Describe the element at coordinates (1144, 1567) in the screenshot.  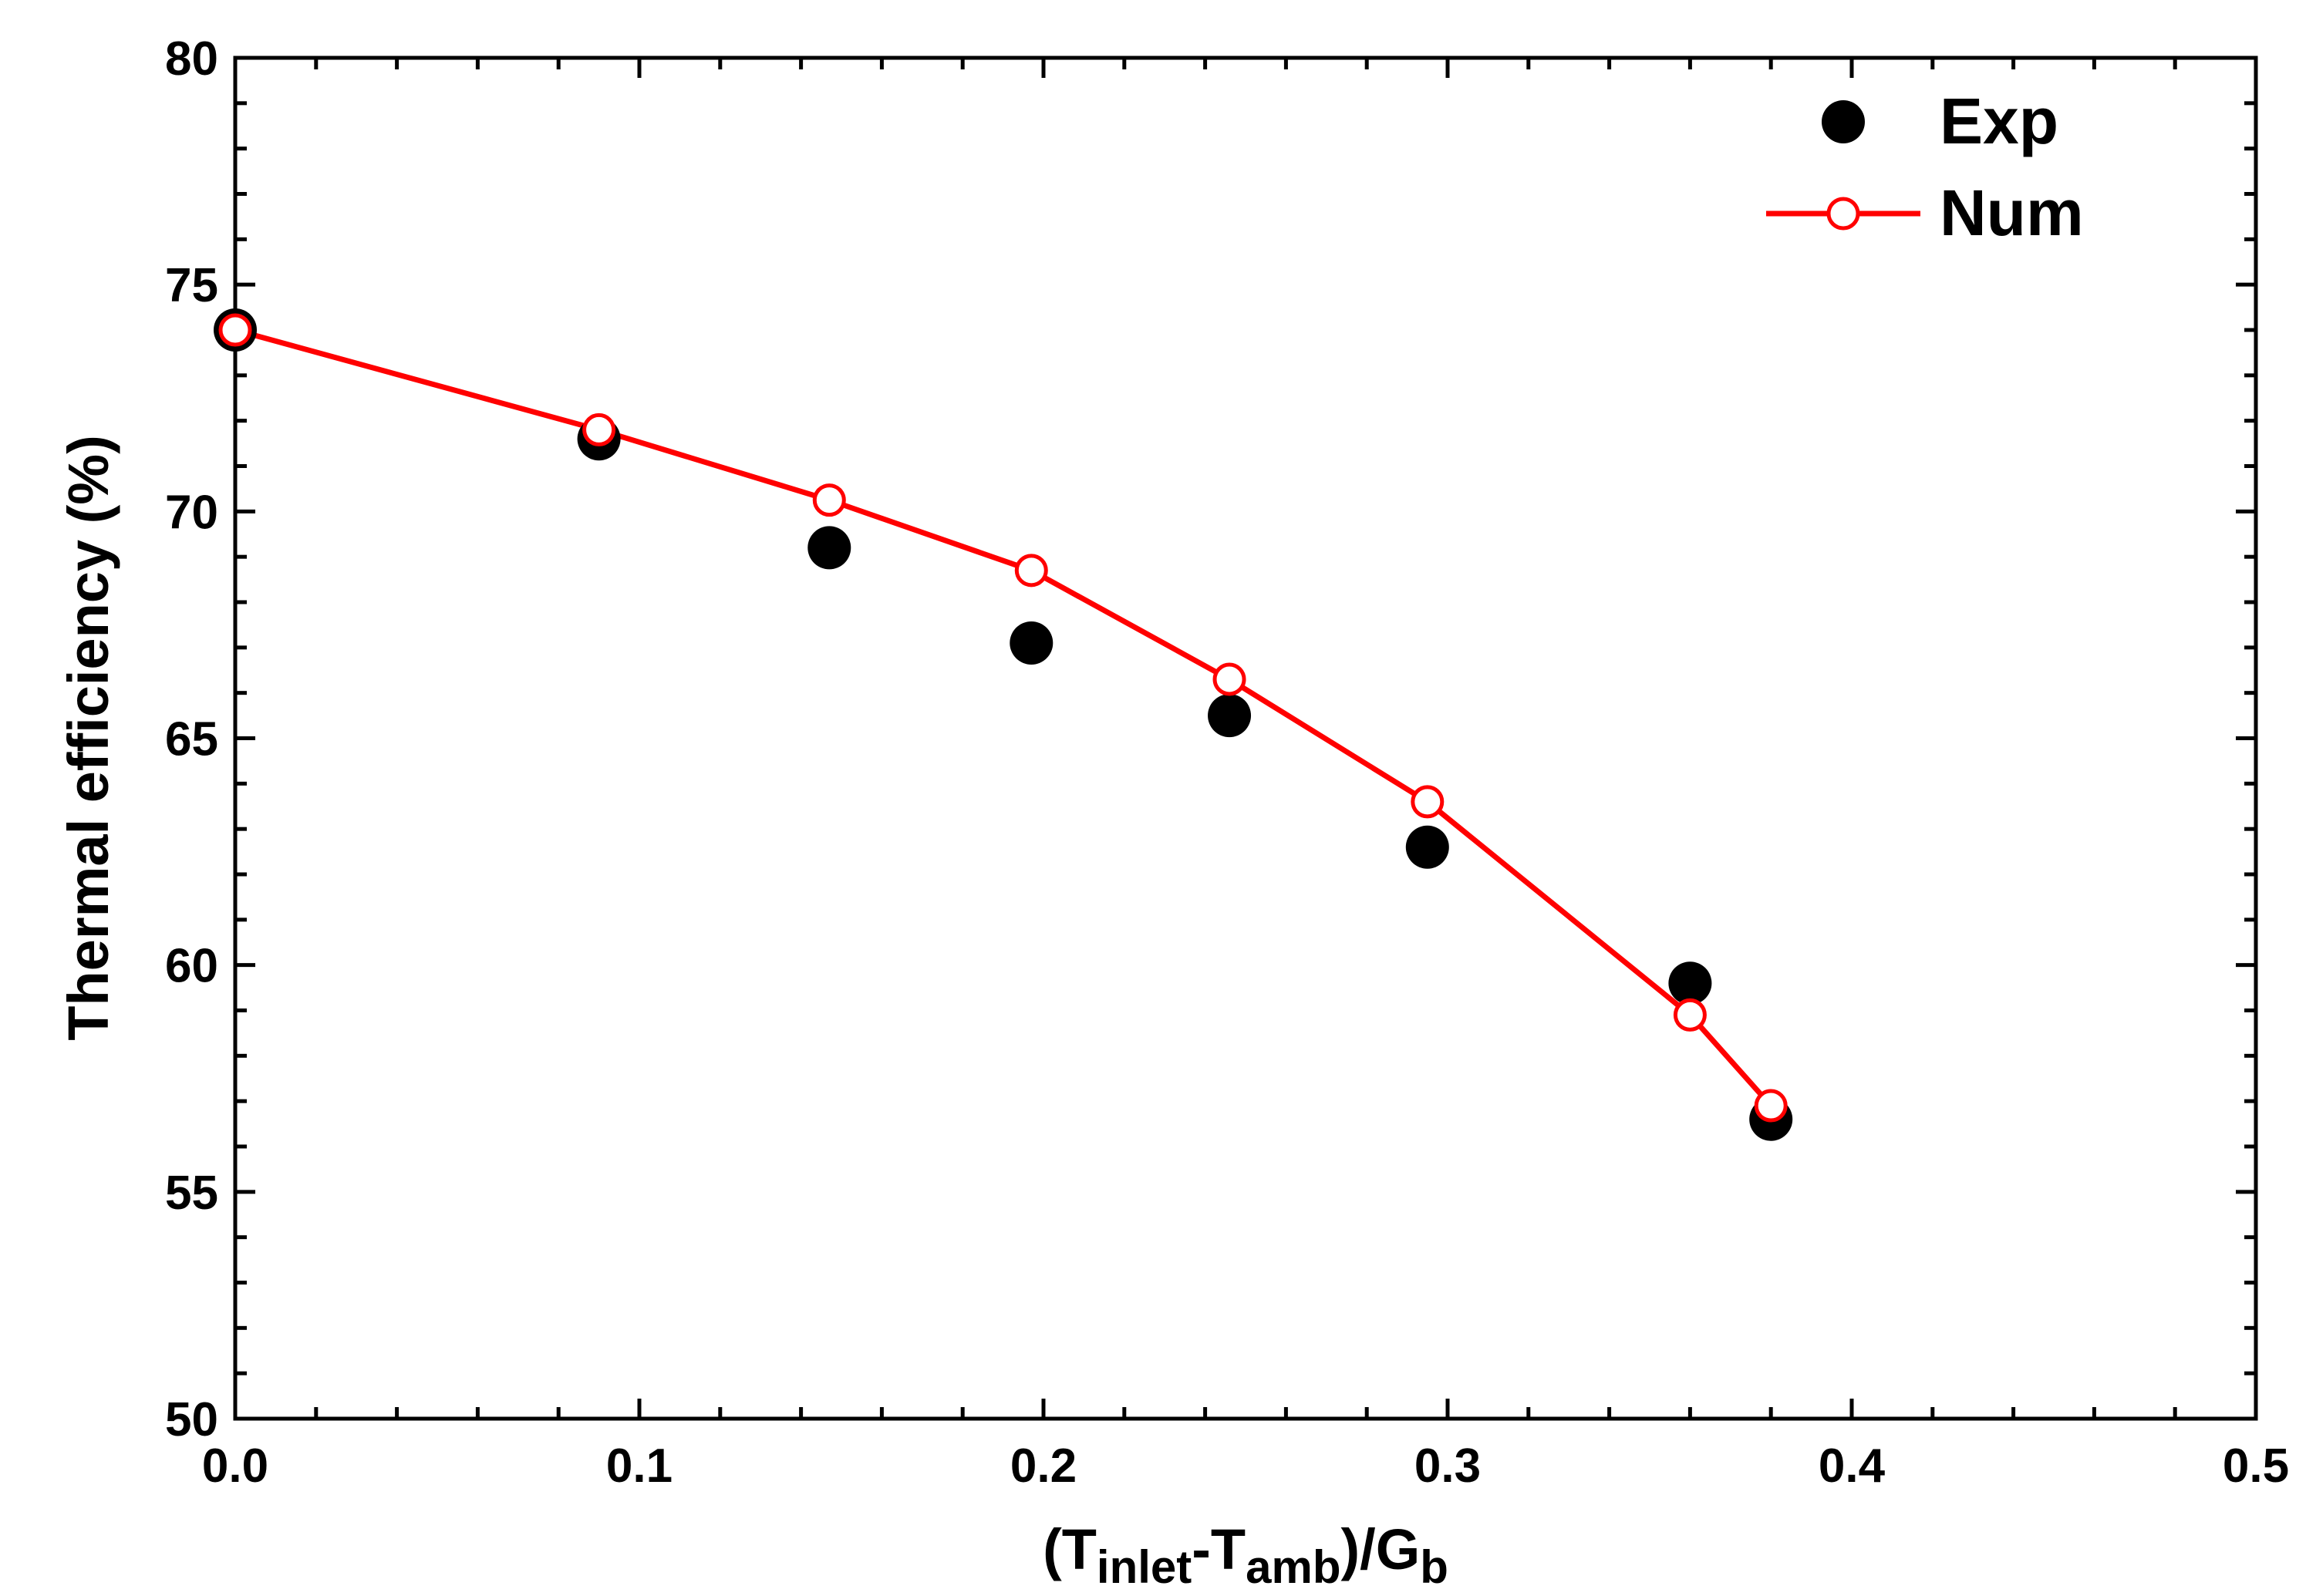
I see `x-title-sub-inlet: inlet` at that location.